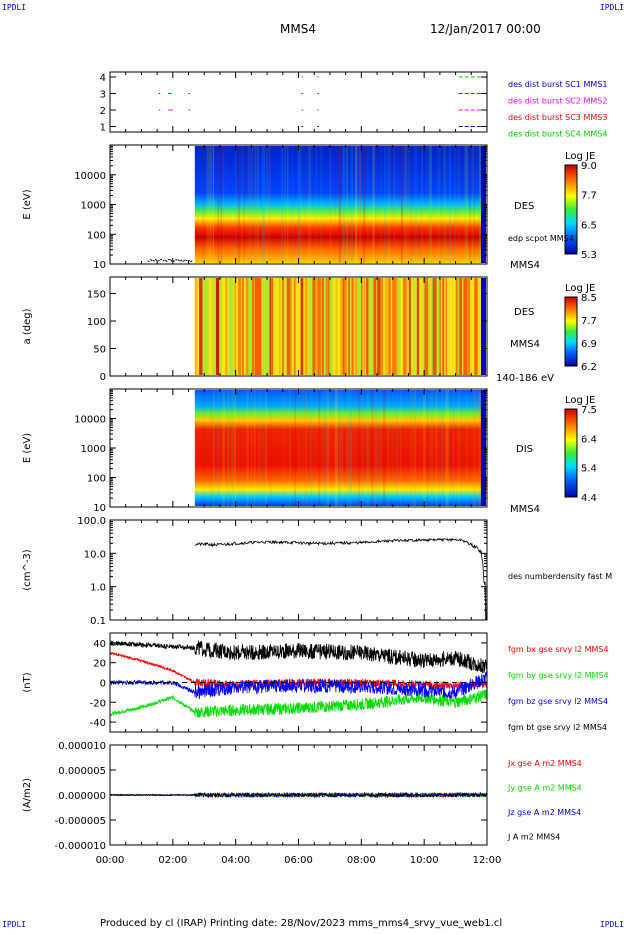 This screenshot has height=934, width=630. I want to click on legend-entry: J A m2 MMS4, so click(533, 837).